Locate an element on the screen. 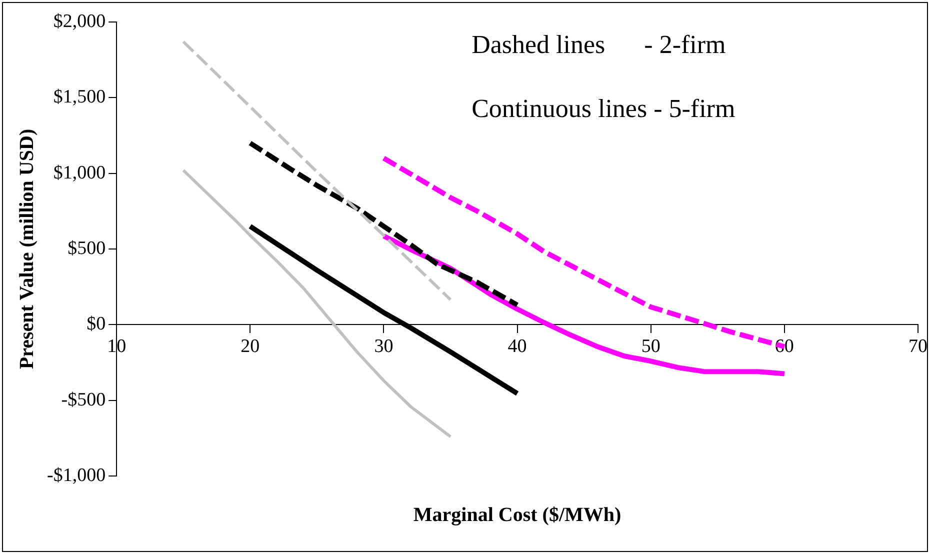  y-tick-label: -$1,000 is located at coordinates (76, 475).